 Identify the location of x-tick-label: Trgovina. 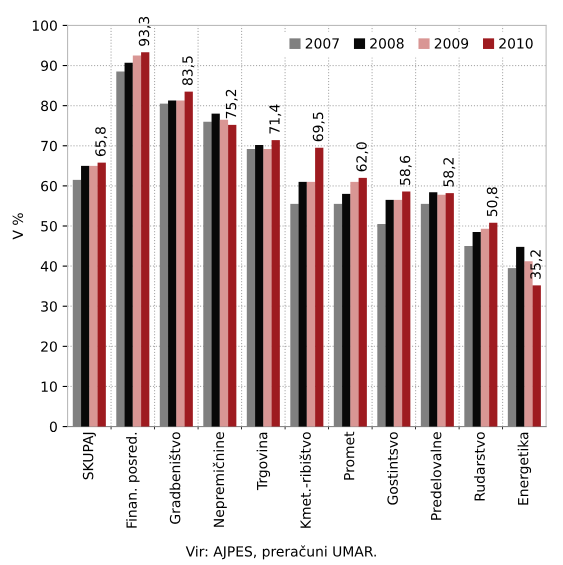
(263, 461).